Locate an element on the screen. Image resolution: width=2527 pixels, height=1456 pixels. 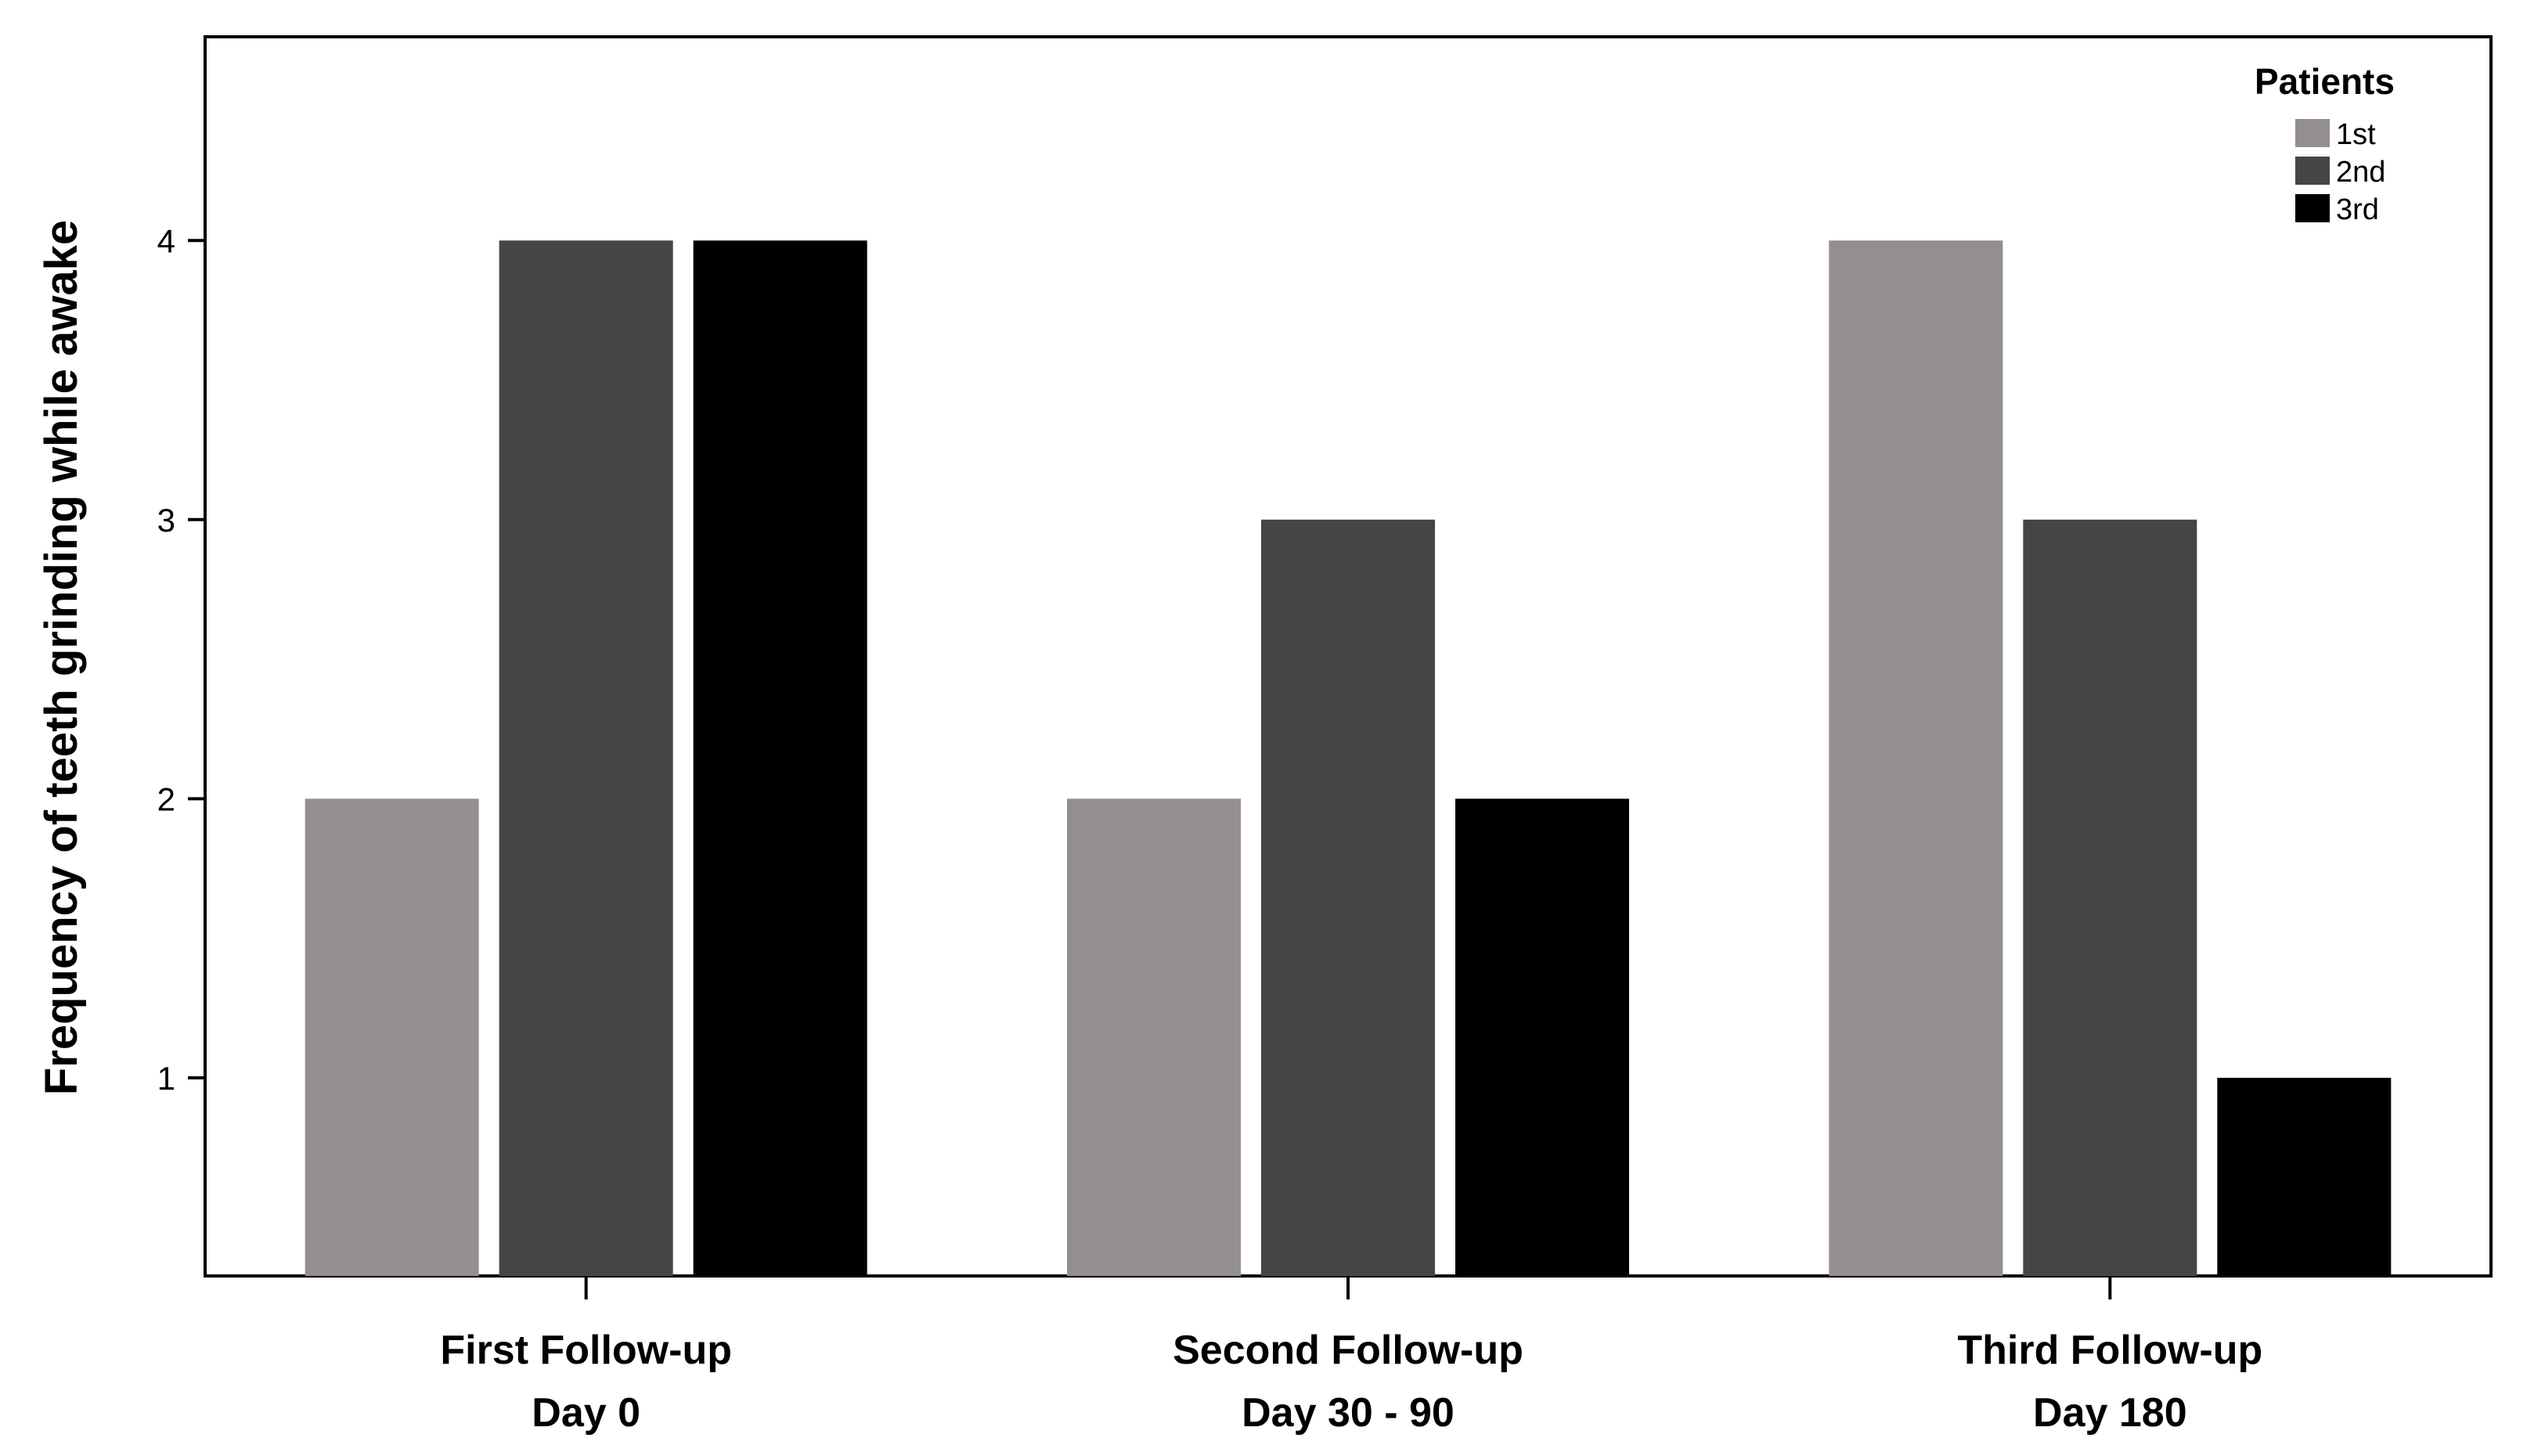
y-tick-label: 4 is located at coordinates (166, 240).